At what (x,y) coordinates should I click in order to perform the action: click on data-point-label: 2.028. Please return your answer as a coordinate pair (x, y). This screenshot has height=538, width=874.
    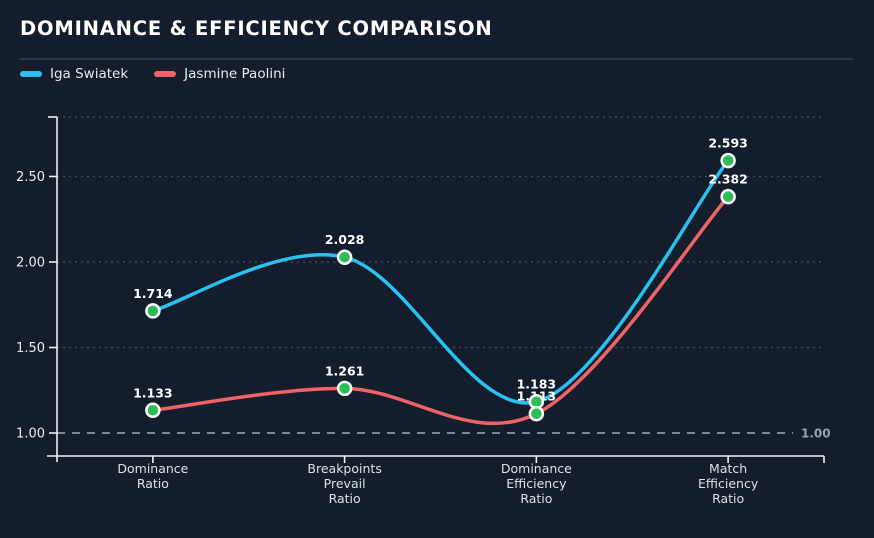
    Looking at the image, I should click on (345, 239).